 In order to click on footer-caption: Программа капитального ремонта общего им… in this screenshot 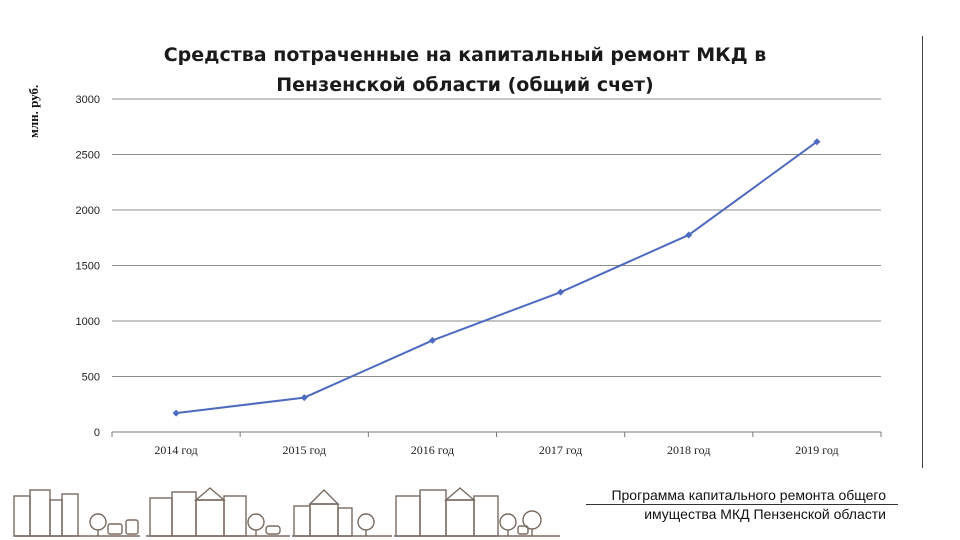, I will do `click(748, 505)`.